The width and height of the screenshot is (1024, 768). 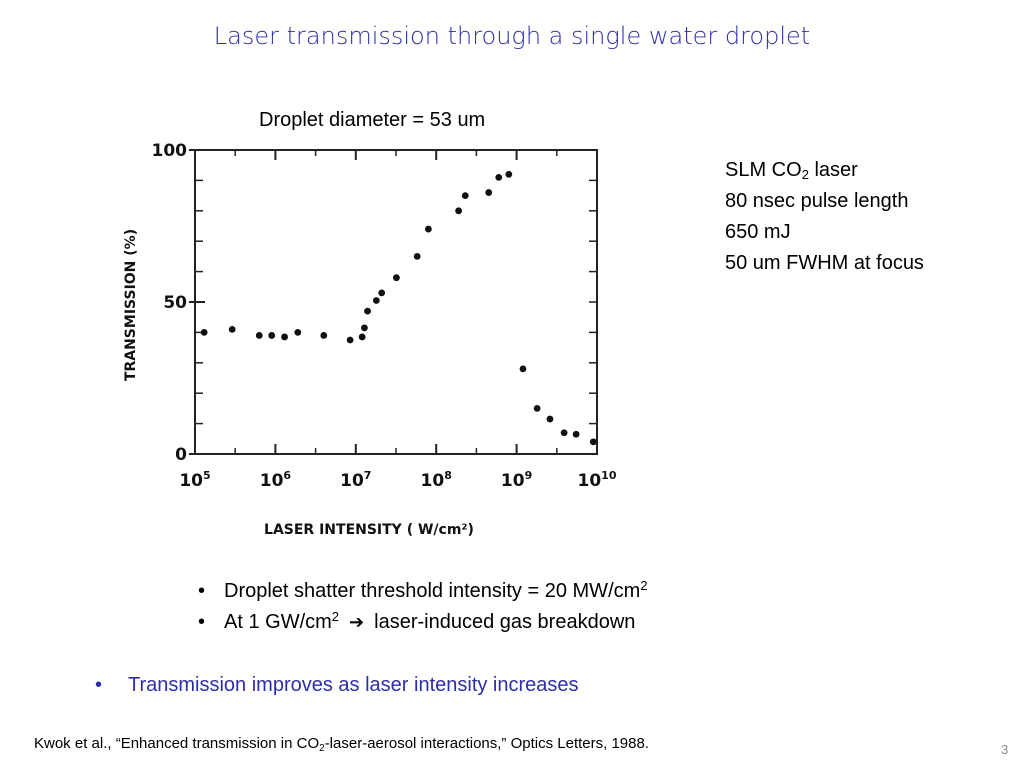 I want to click on y-axis-label: TRANSMISSION (%), so click(x=131, y=305).